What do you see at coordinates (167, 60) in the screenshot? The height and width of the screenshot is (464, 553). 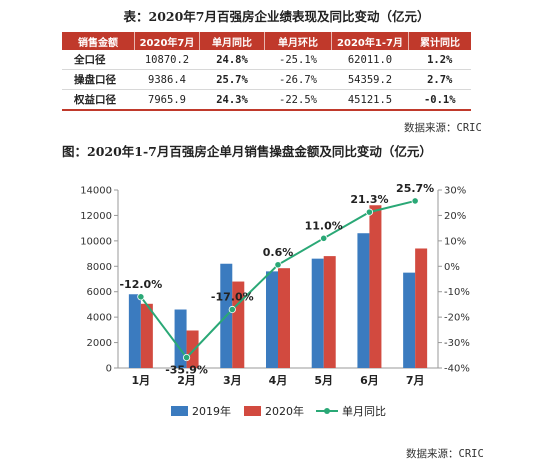 I see `table-cell: 10870.2` at bounding box center [167, 60].